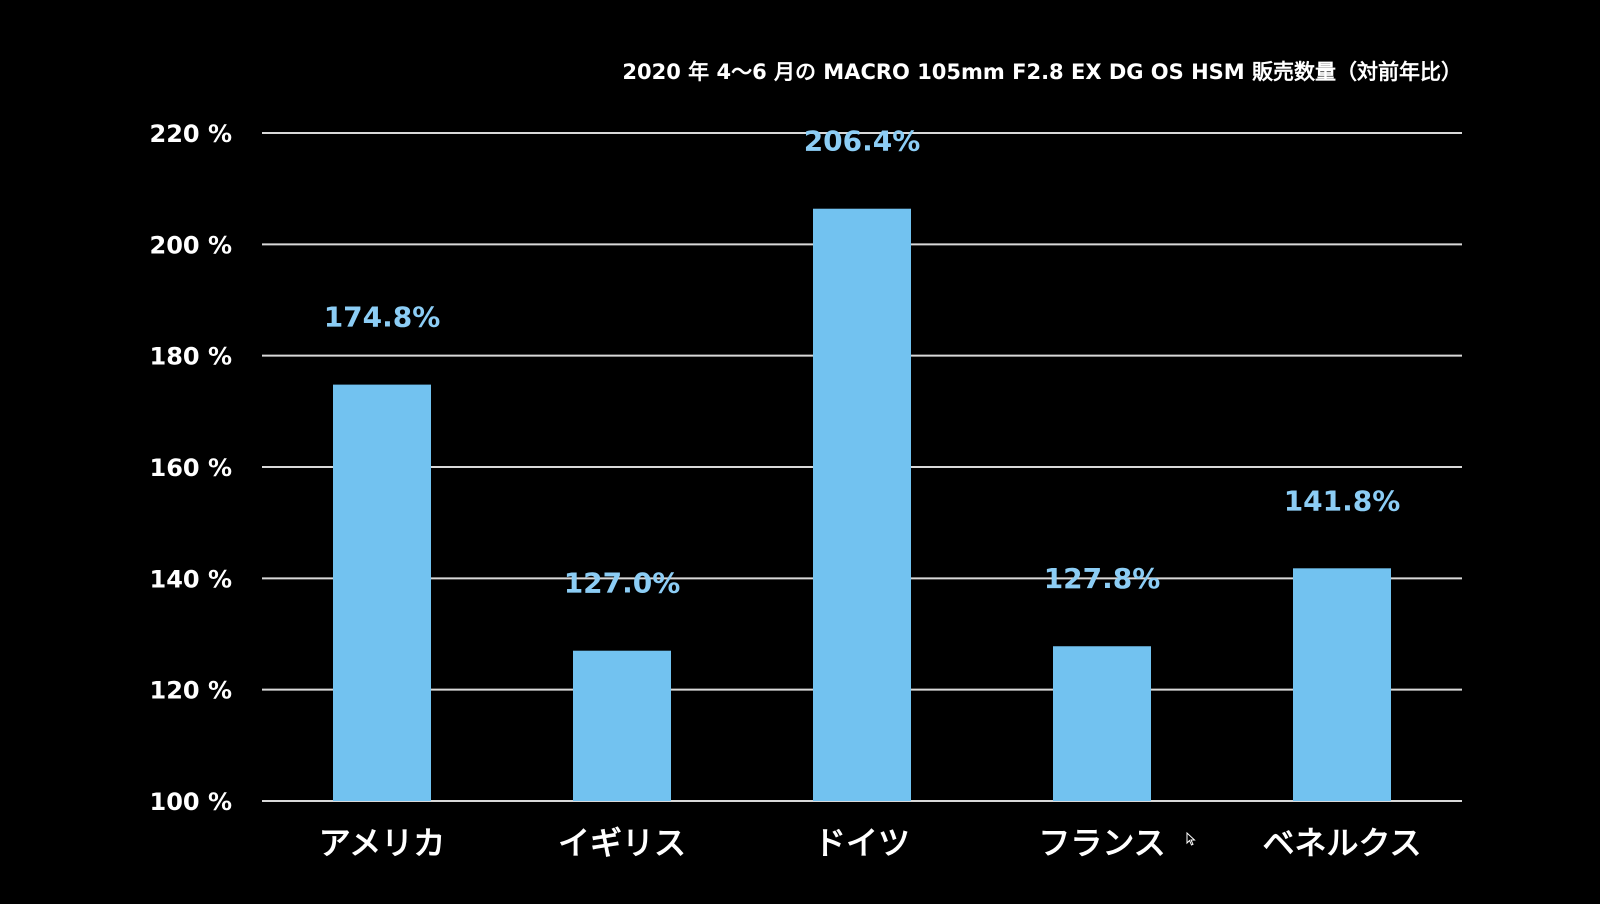 Image resolution: width=1600 pixels, height=904 pixels. What do you see at coordinates (382, 317) in the screenshot?
I see `data-label: 174.8%` at bounding box center [382, 317].